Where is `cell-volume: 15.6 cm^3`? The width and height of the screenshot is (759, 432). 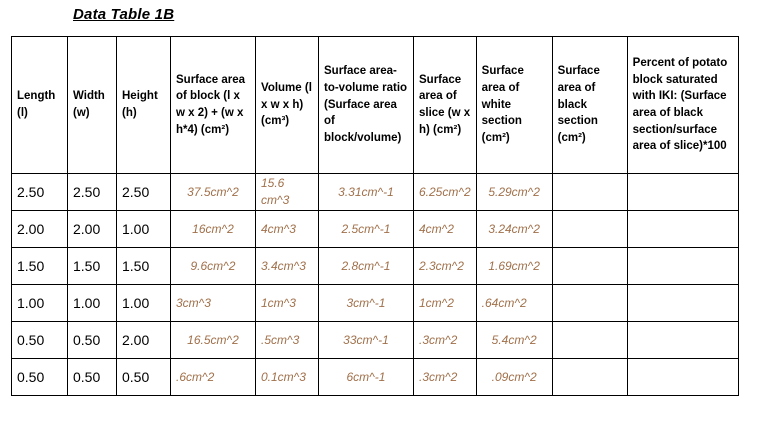
cell-volume: 15.6 cm^3 is located at coordinates (287, 192).